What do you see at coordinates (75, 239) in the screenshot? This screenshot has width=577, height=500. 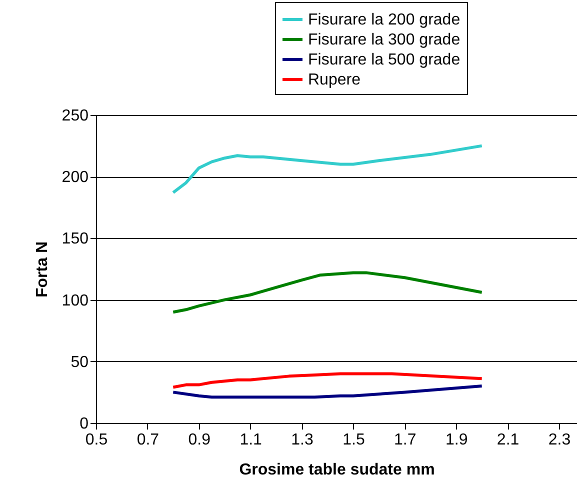 I see `y-tick-label: 150` at bounding box center [75, 239].